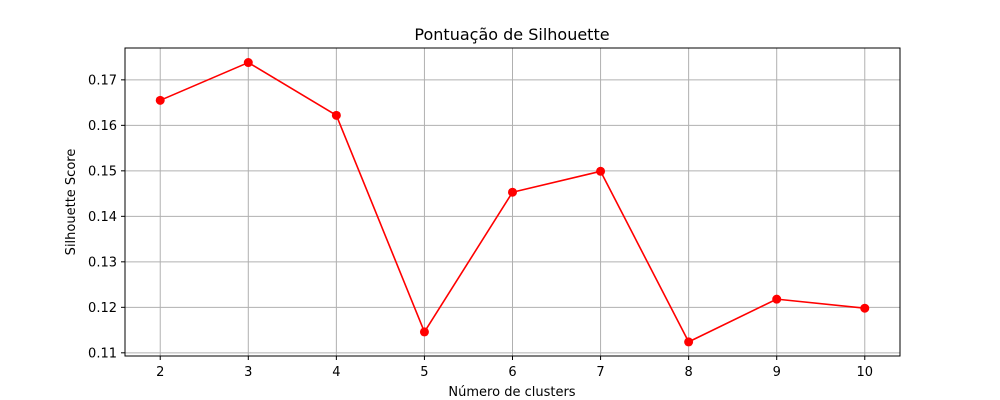  I want to click on x-tick-label: 9, so click(777, 372).